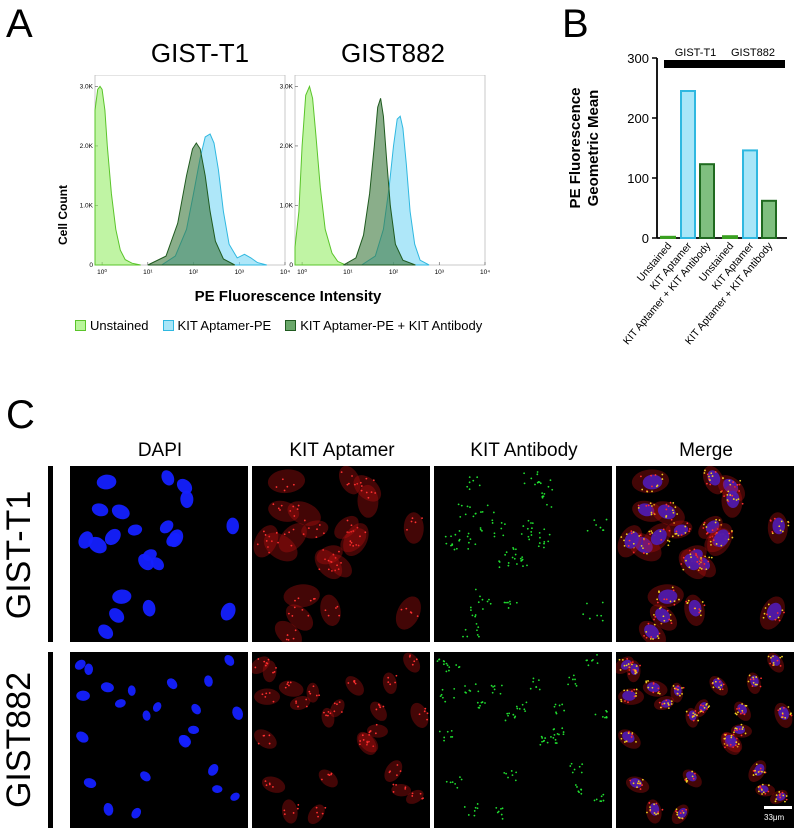  I want to click on column-header-kit-antibody: KIT Antibody, so click(524, 450).